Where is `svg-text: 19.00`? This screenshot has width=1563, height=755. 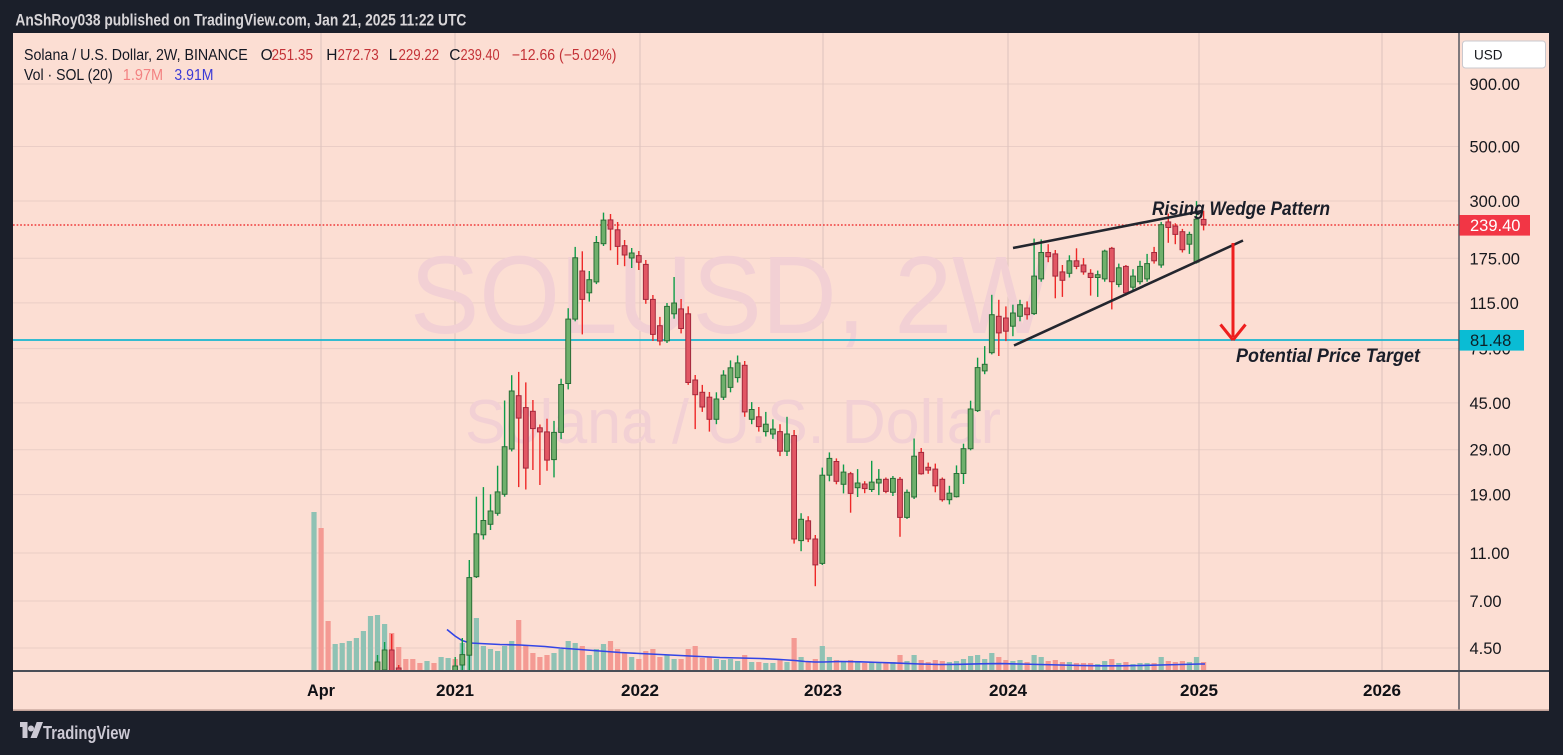
svg-text: 19.00 is located at coordinates (1490, 496).